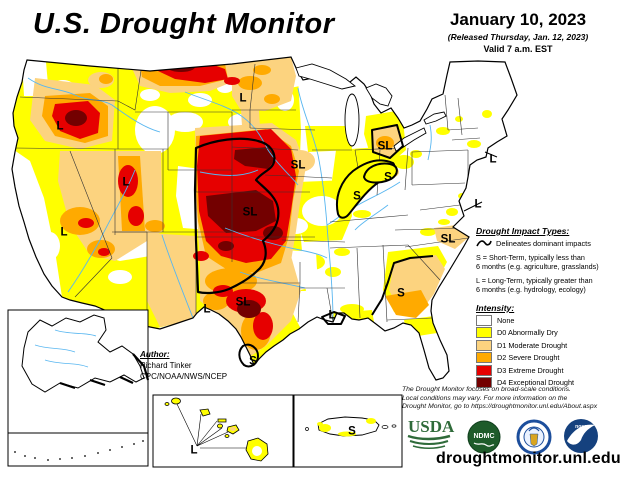  Describe the element at coordinates (506, 320) in the screenshot. I see `intensity-label-none: None` at that location.